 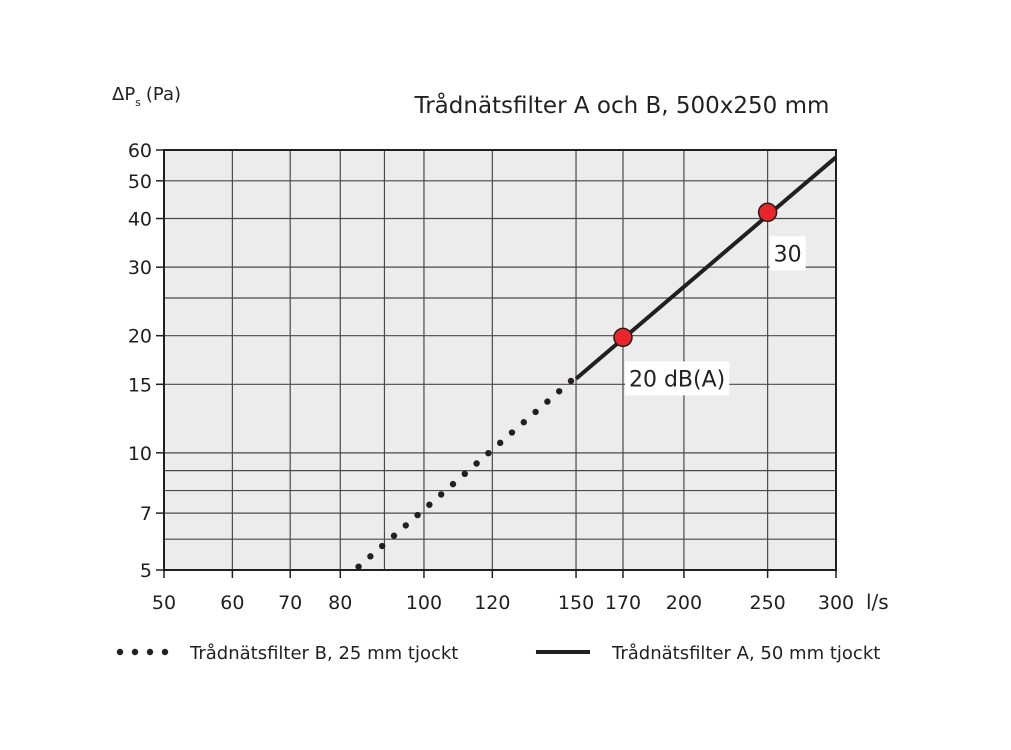 I want to click on legend-item-a: Trådnätsfilter A, 50 mm tjockt, so click(x=708, y=653).